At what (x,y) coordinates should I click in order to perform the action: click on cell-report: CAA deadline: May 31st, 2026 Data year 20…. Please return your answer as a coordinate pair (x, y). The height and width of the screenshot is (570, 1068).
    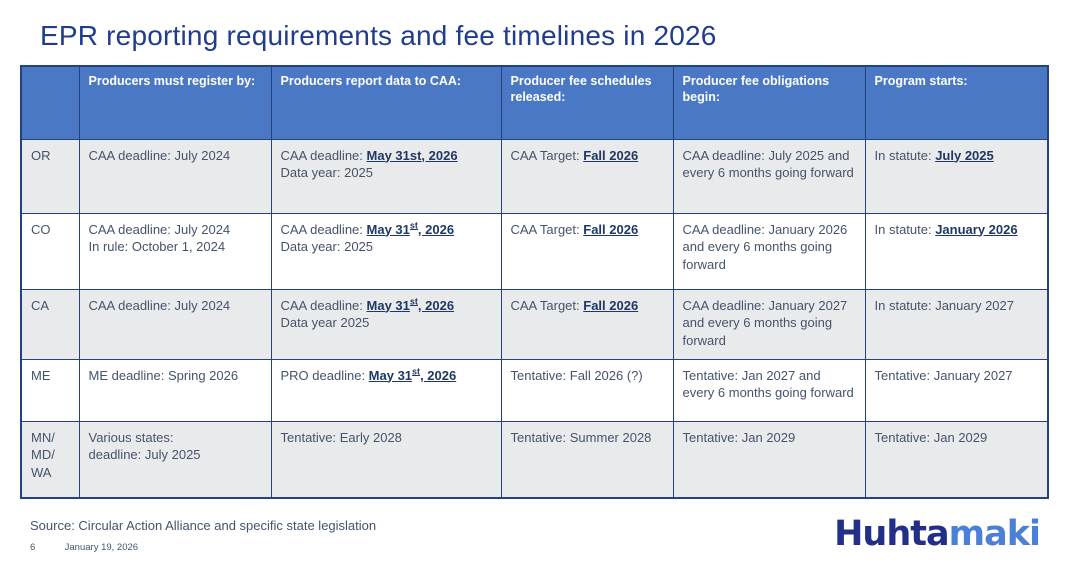
    Looking at the image, I should click on (386, 324).